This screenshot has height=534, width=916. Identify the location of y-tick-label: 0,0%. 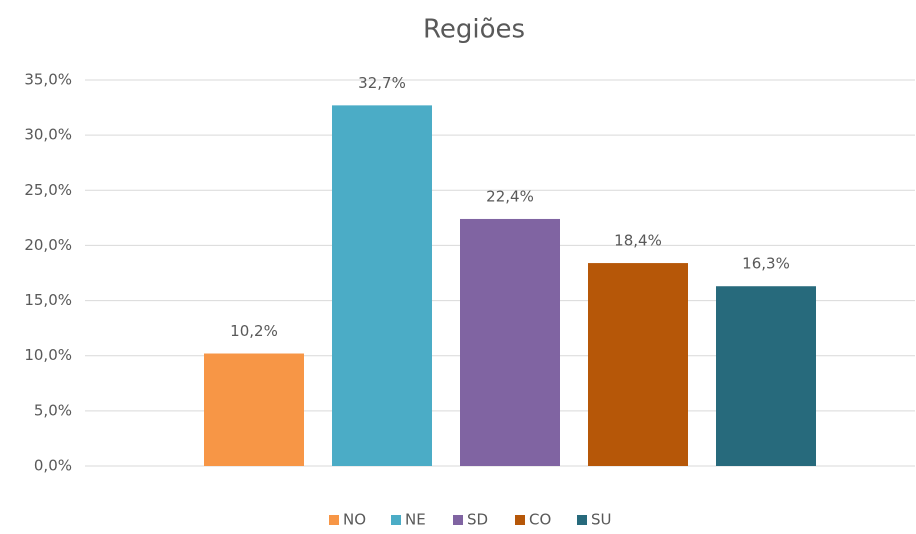
(53, 466).